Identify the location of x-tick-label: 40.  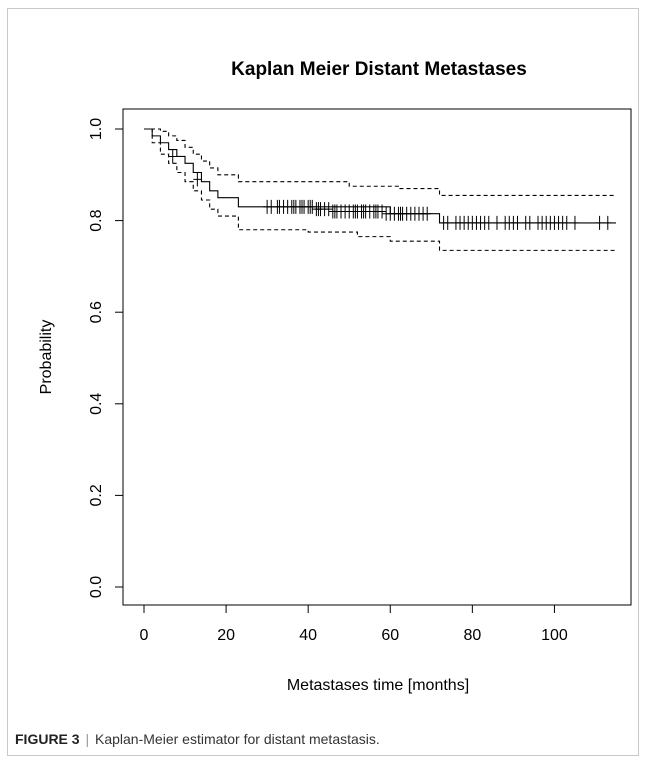
(308, 635).